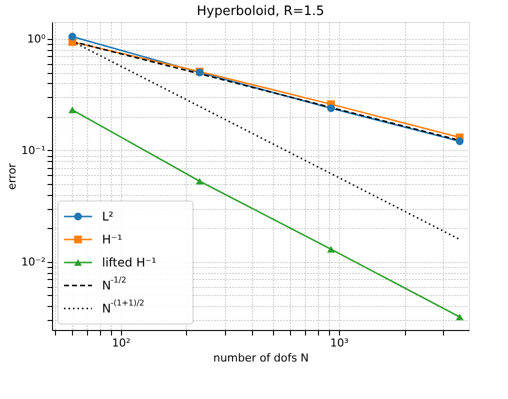  I want to click on y-tick-label: 10⁻¹, so click(33, 150).